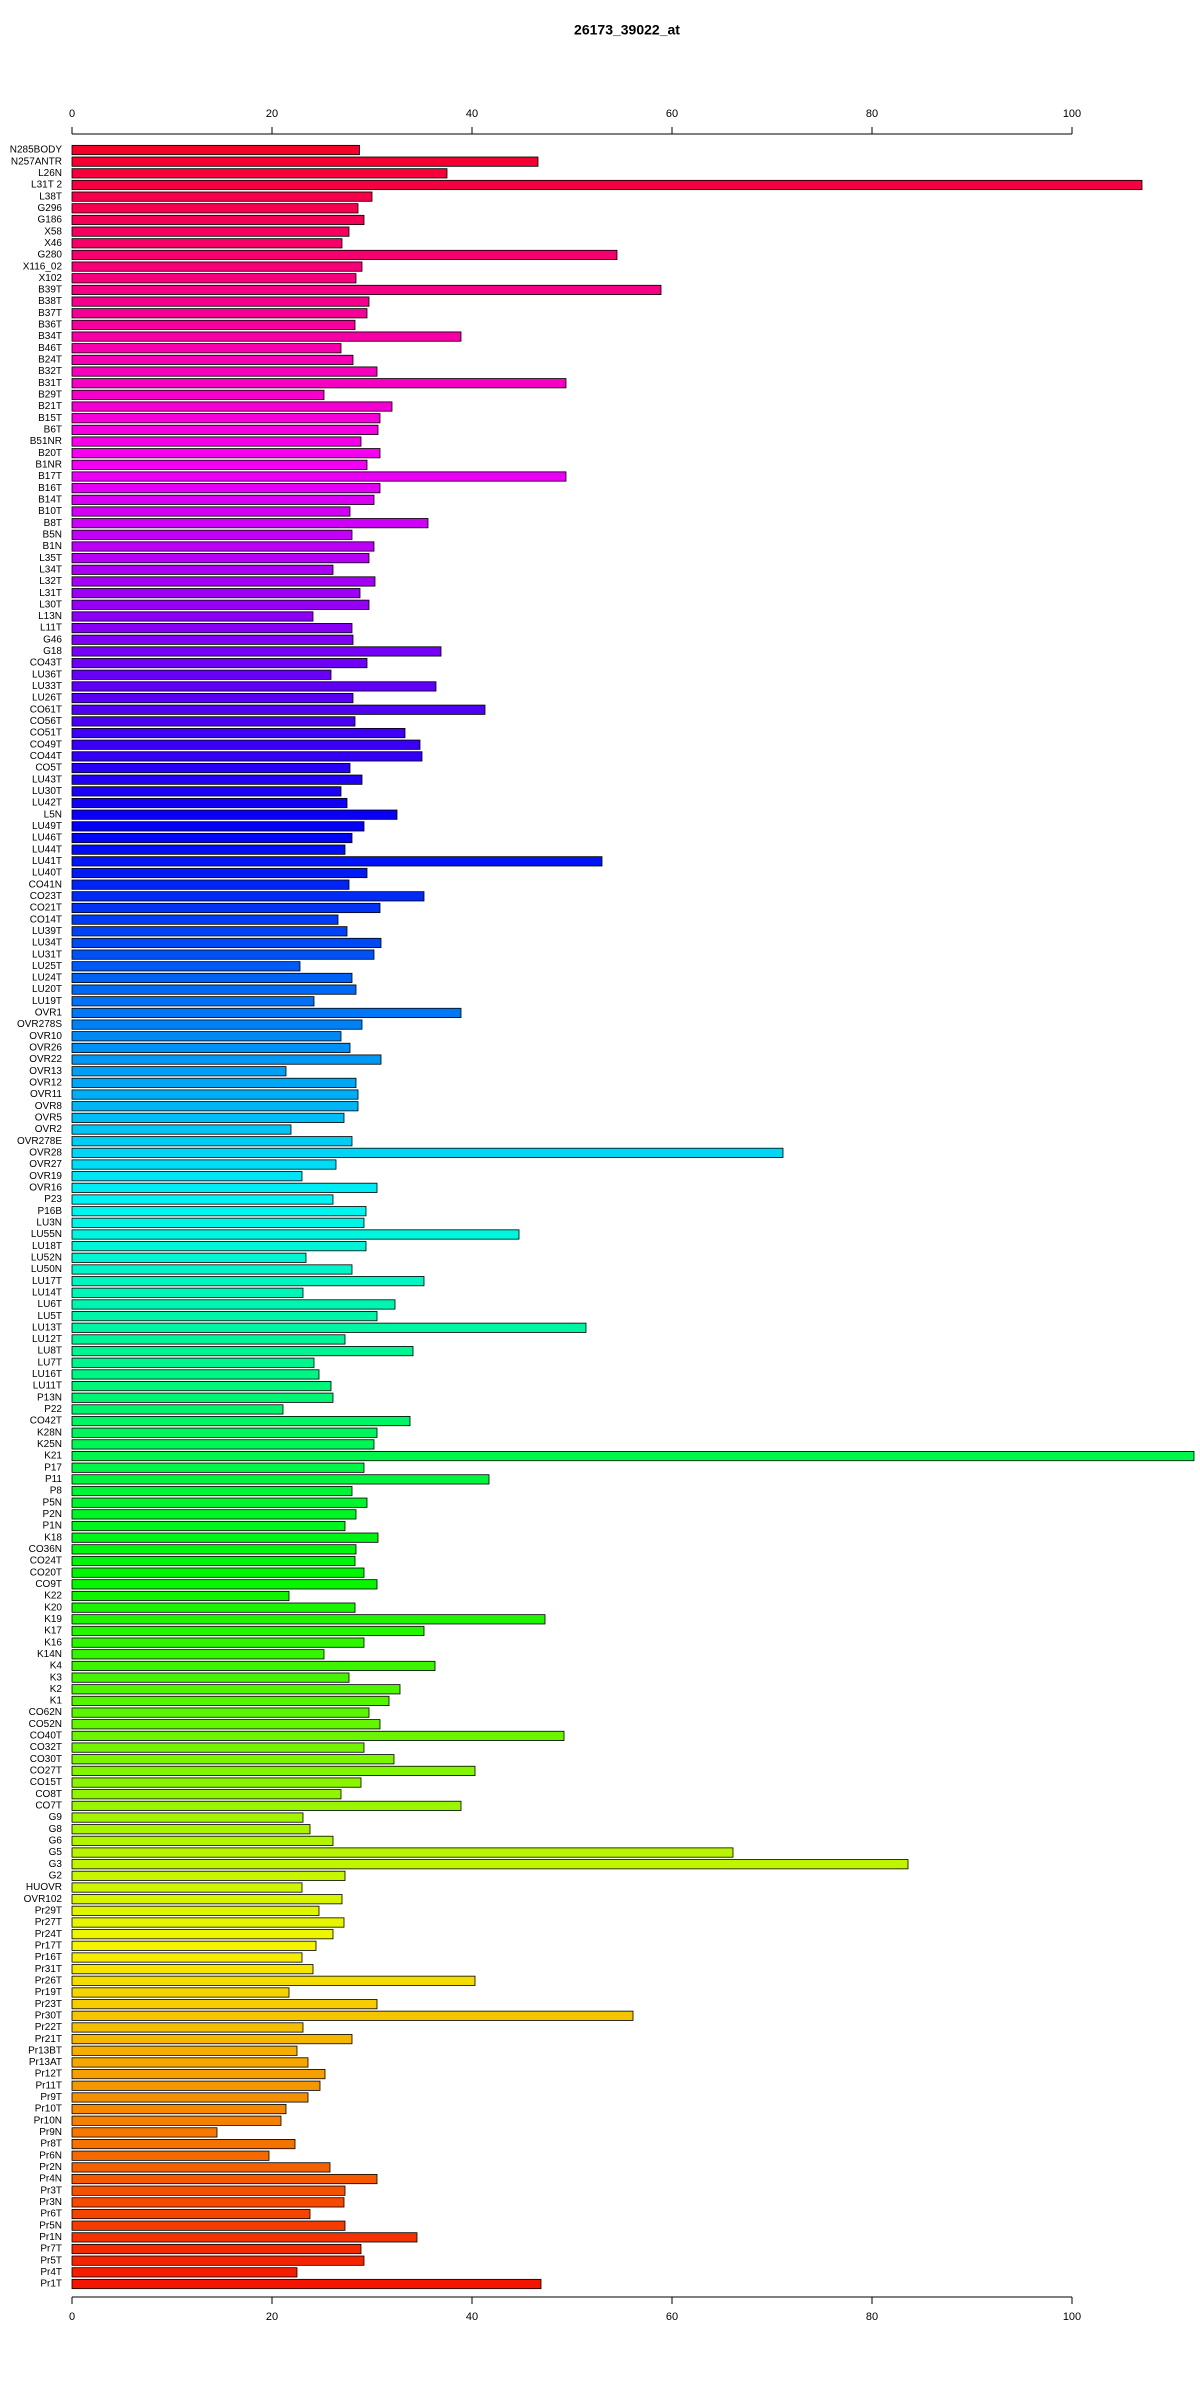  What do you see at coordinates (46, 1269) in the screenshot?
I see `y-tick-label: LU50N` at bounding box center [46, 1269].